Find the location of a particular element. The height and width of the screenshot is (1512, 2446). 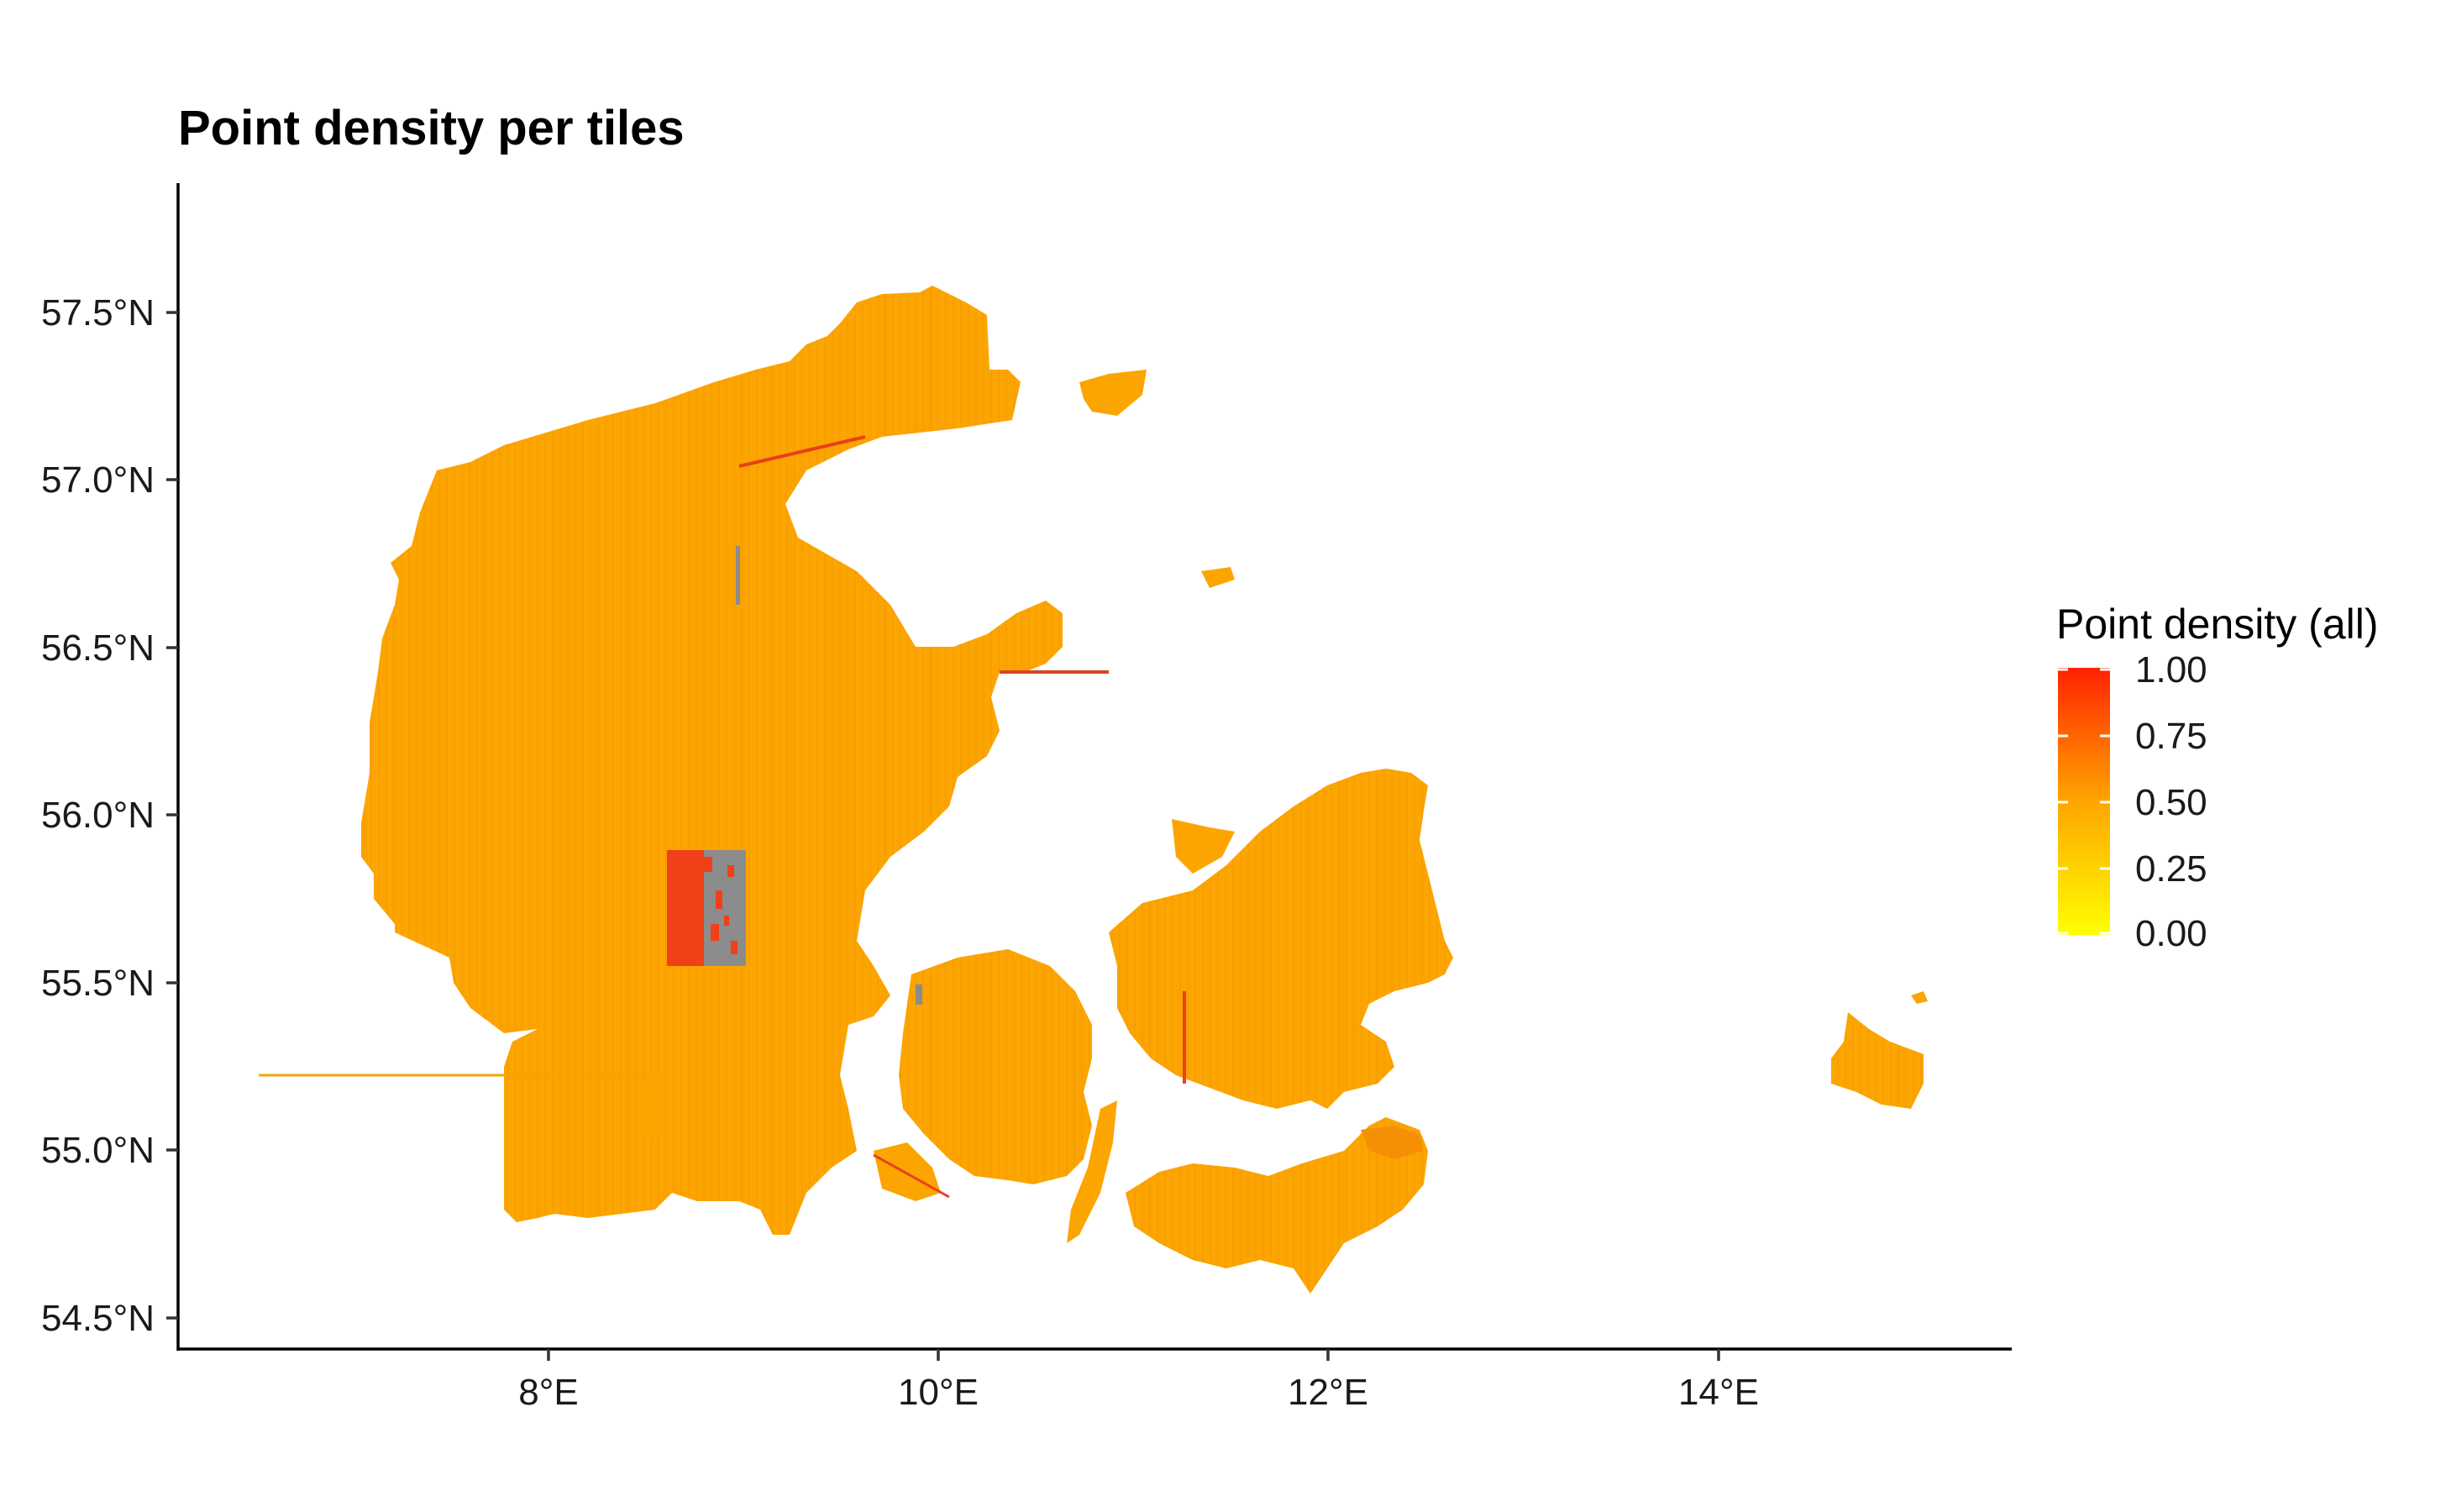

y-tick-label: 57.5°N is located at coordinates (98, 312).